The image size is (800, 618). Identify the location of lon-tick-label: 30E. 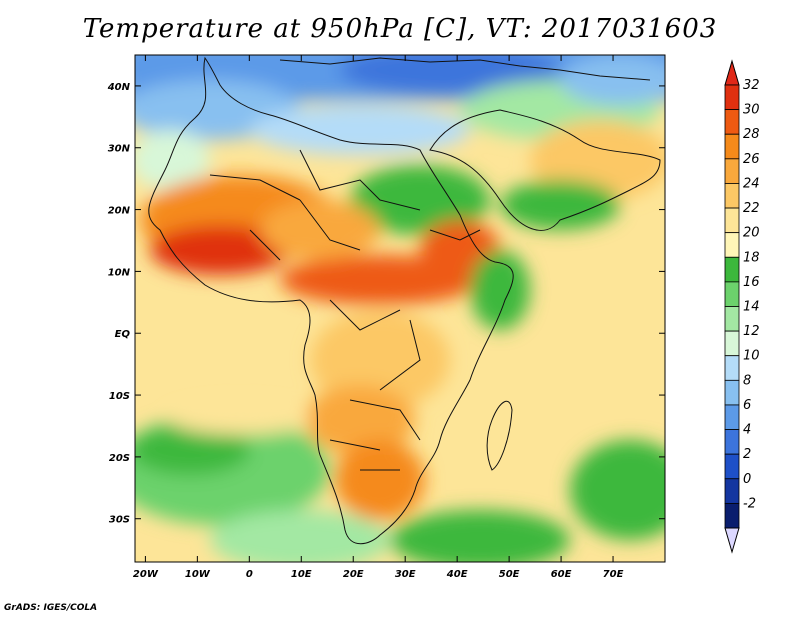
(405, 574).